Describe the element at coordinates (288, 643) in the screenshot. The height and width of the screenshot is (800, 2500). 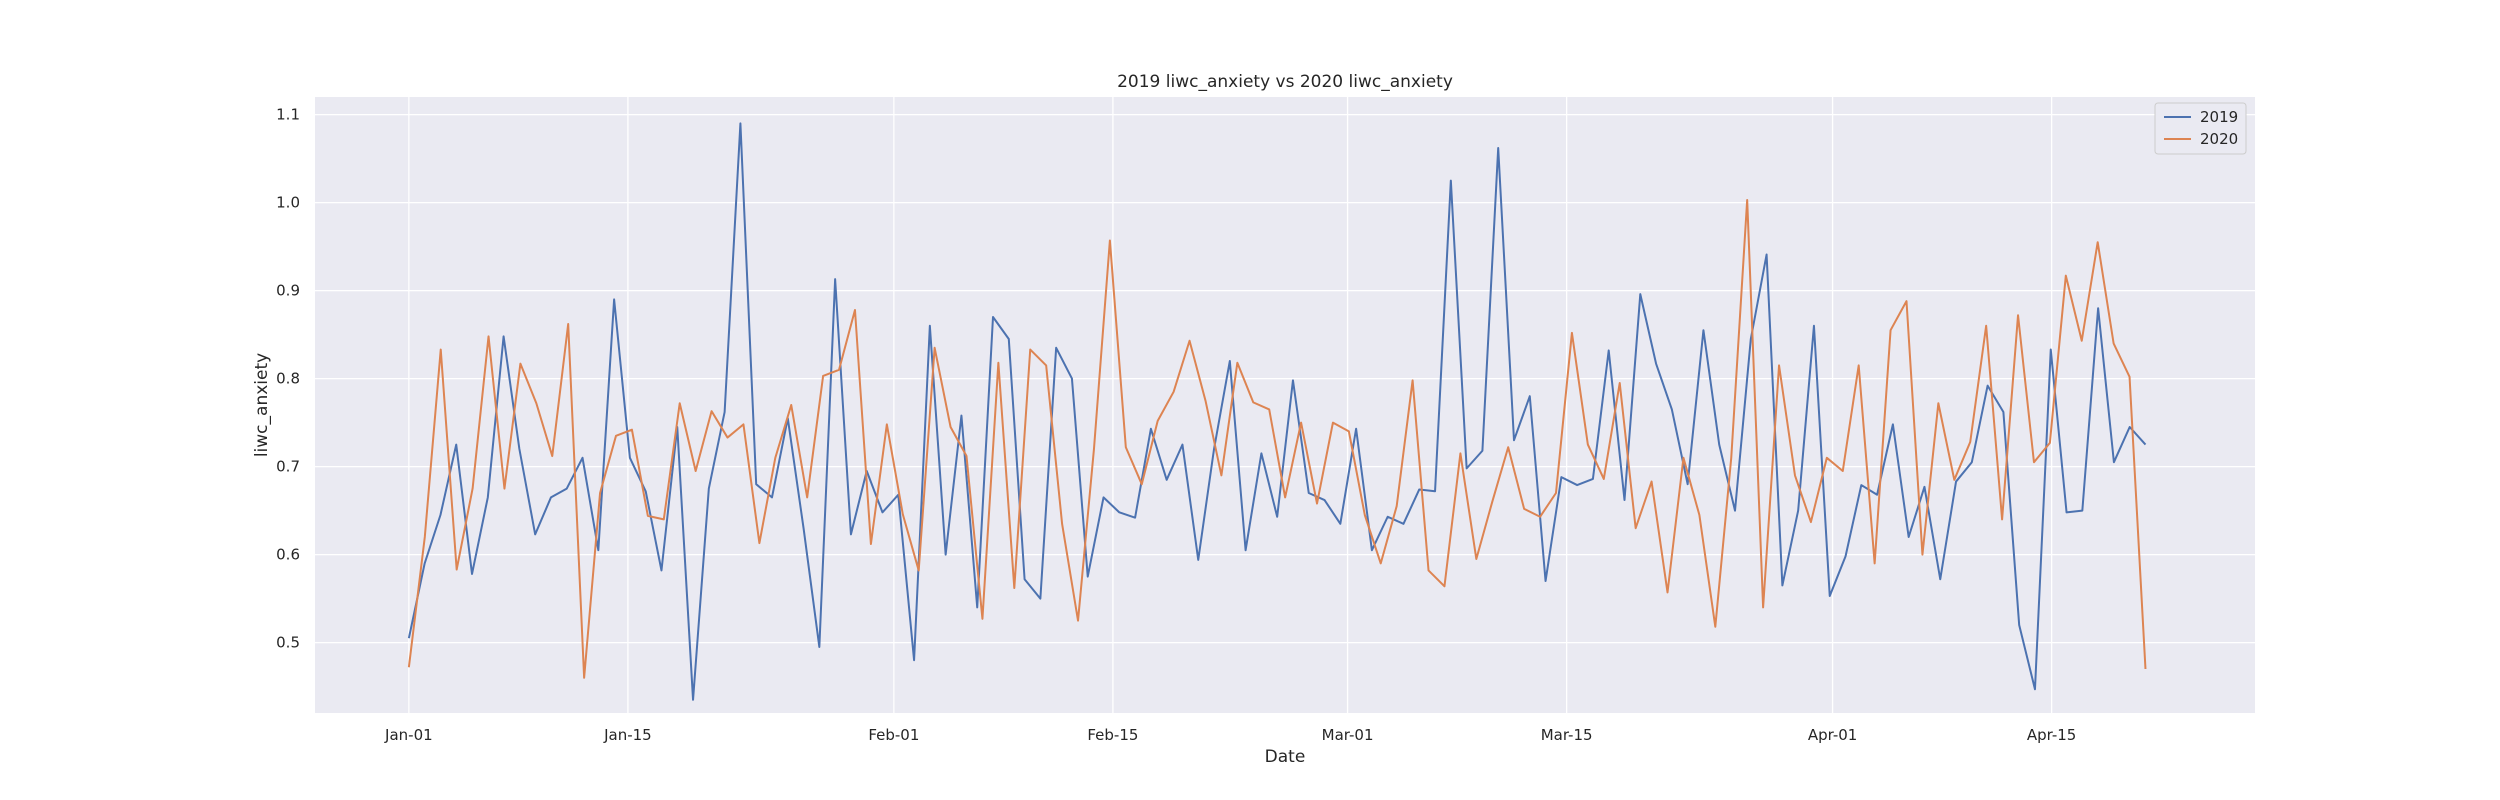
I see `y-tick-label: 0.5` at that location.